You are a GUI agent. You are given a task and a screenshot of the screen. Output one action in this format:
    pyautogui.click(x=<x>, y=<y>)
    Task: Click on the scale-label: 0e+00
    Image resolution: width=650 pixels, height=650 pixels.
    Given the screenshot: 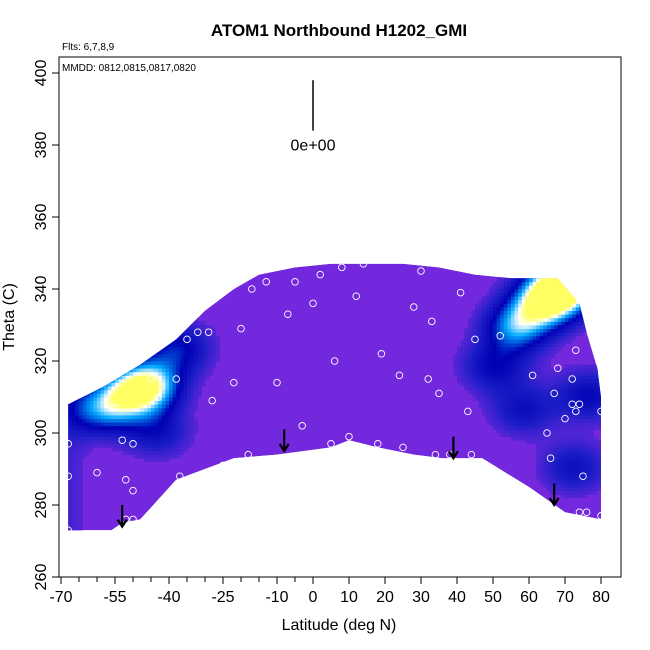 What is the action you would take?
    pyautogui.click(x=313, y=146)
    